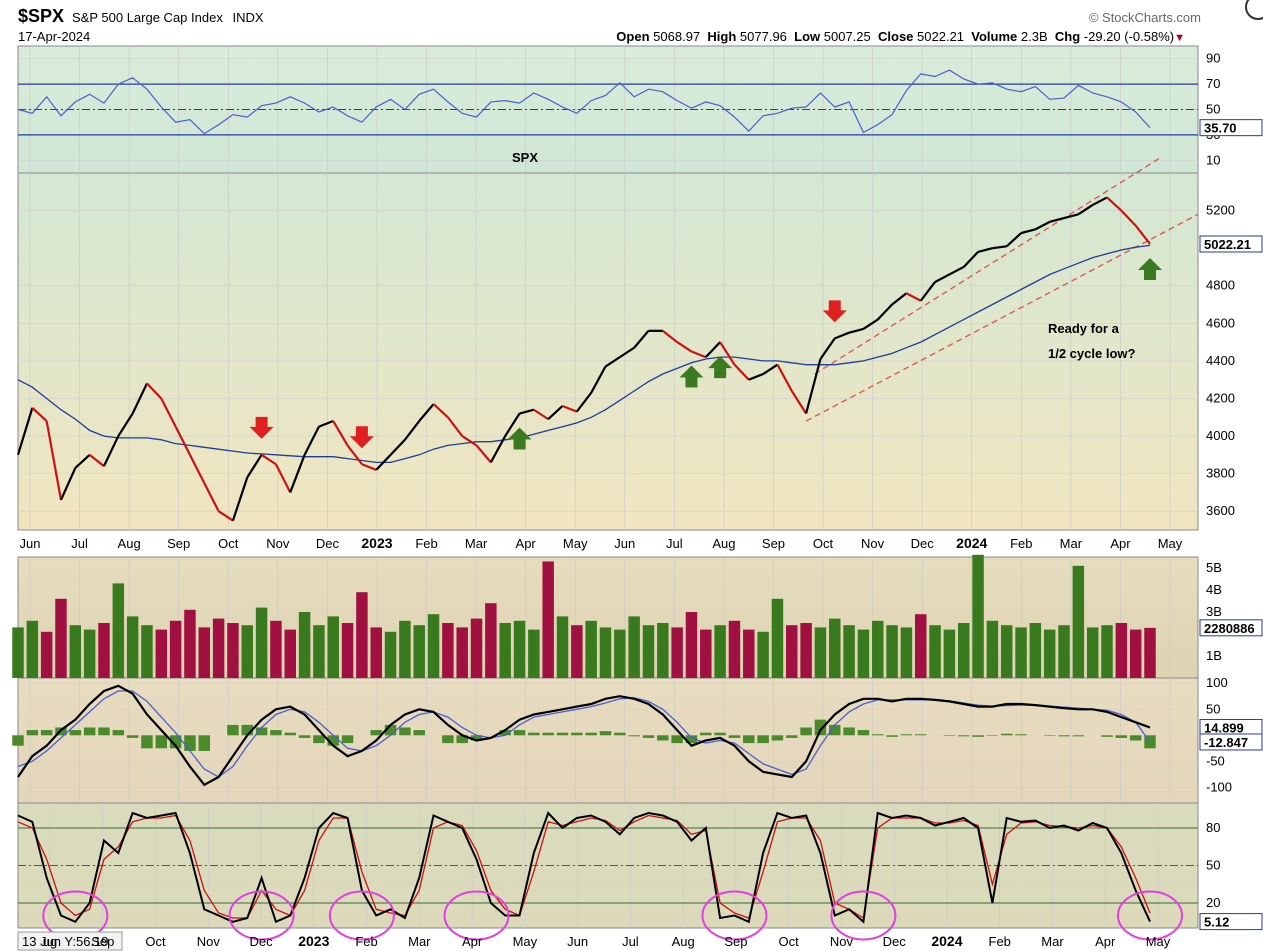  I want to click on x-tick-label-bottom: Feb, so click(366, 941).